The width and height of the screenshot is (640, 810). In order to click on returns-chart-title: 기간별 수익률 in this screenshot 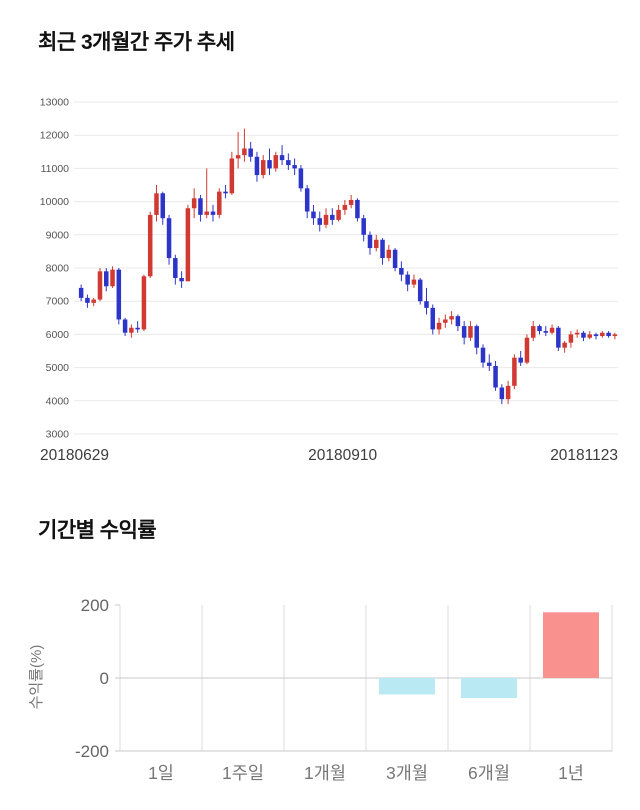, I will do `click(97, 530)`.